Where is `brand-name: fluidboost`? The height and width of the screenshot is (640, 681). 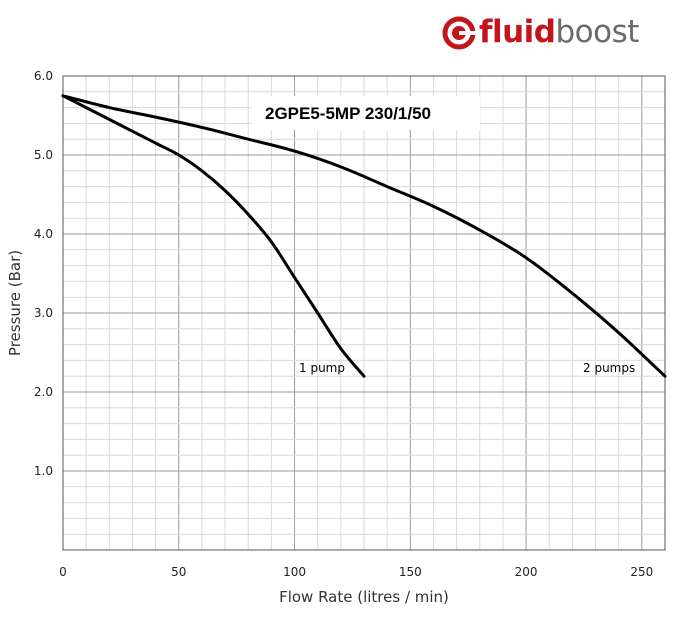 brand-name: fluidboost is located at coordinates (559, 32).